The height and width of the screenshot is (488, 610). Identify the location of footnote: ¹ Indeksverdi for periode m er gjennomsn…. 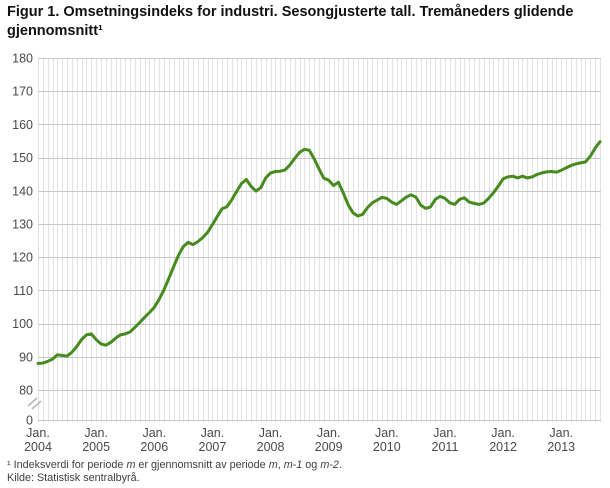
(174, 465).